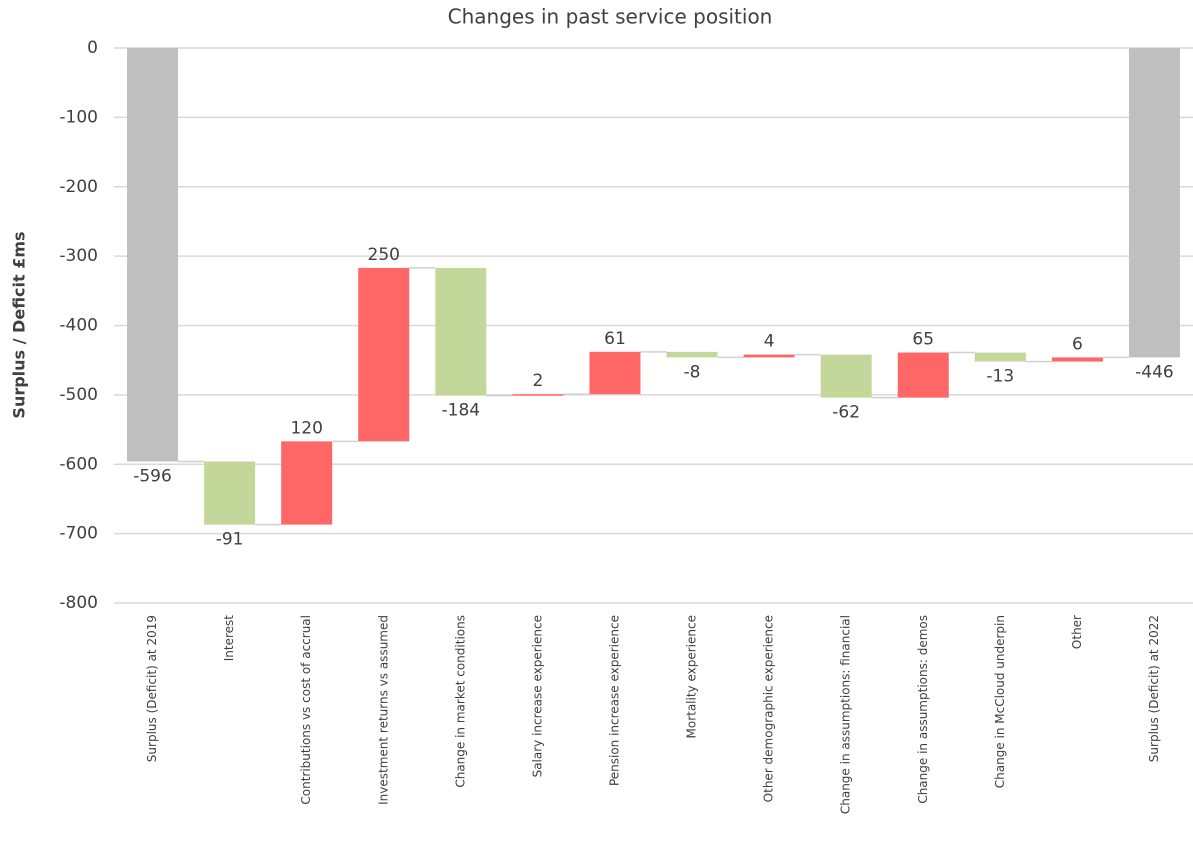  Describe the element at coordinates (846, 413) in the screenshot. I see `value-label: -62` at that location.